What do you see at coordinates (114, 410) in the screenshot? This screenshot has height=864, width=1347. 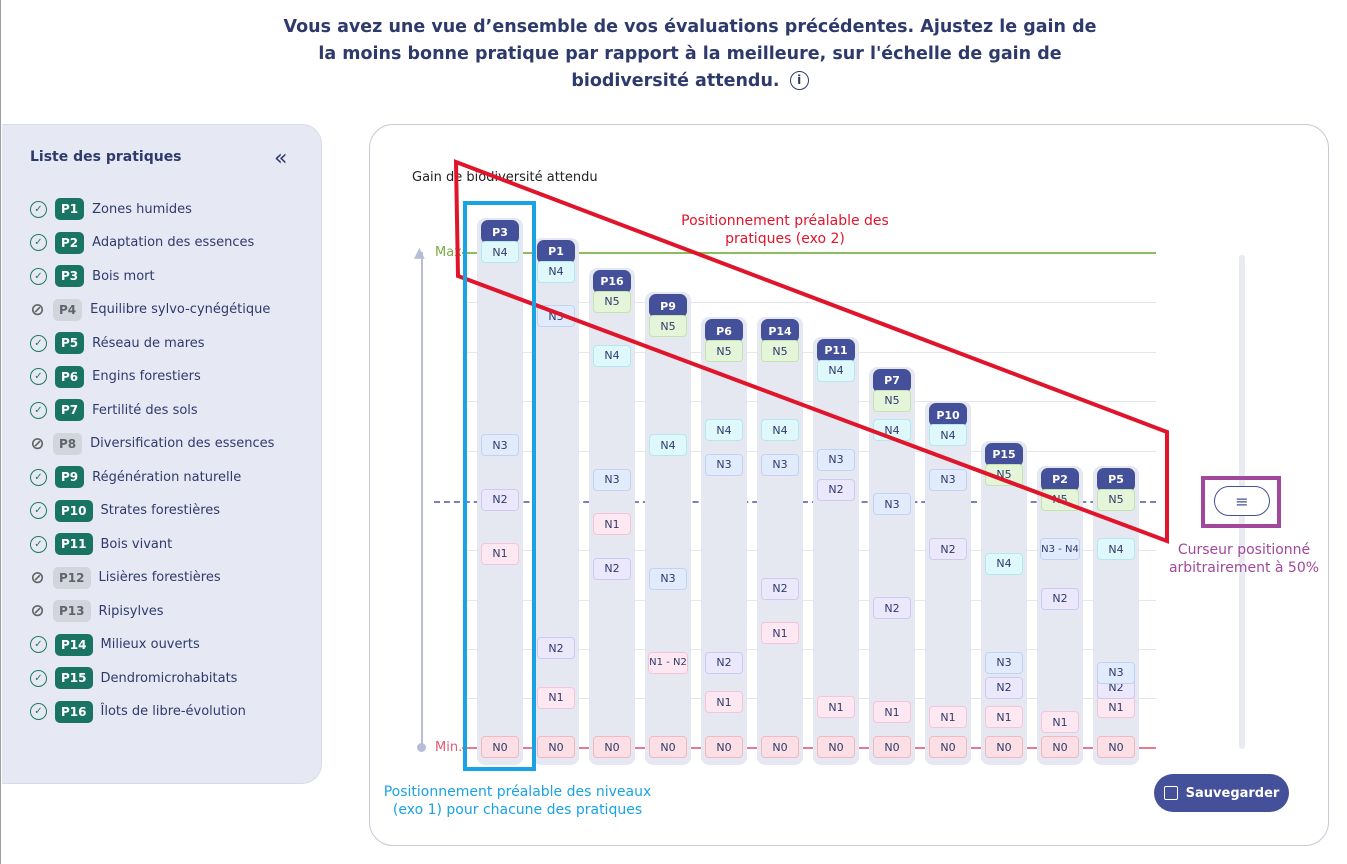 I see `sidebar-item-p7: ✓ P7 Fertilité des sols` at bounding box center [114, 410].